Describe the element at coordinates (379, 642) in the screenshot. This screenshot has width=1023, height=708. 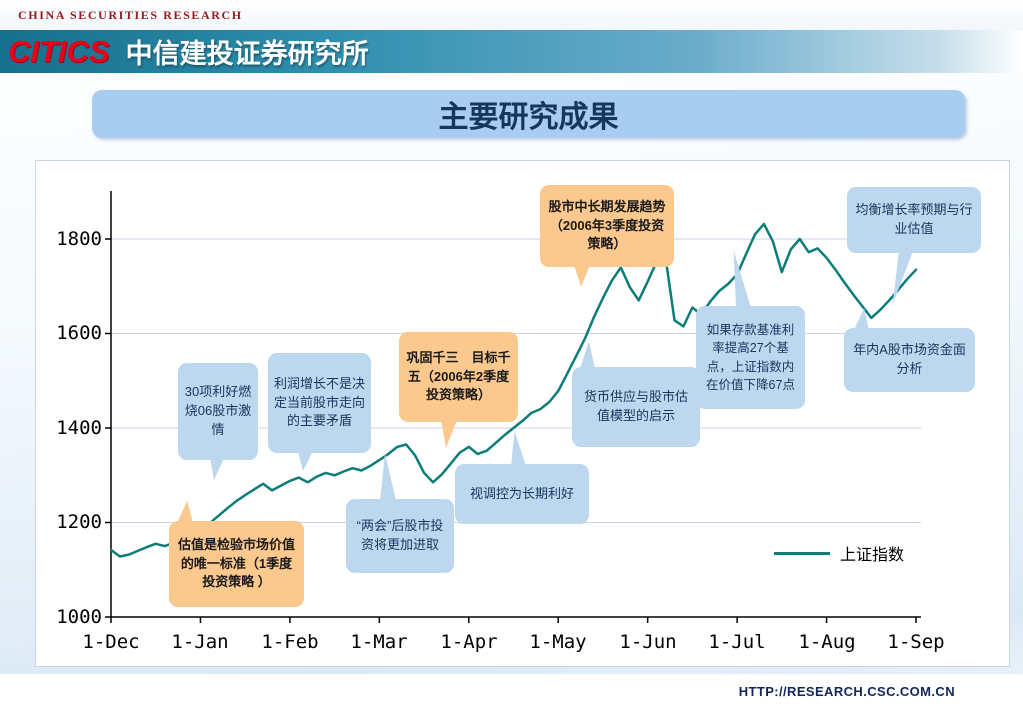
I see `x-tick-label: 1-Mar` at that location.